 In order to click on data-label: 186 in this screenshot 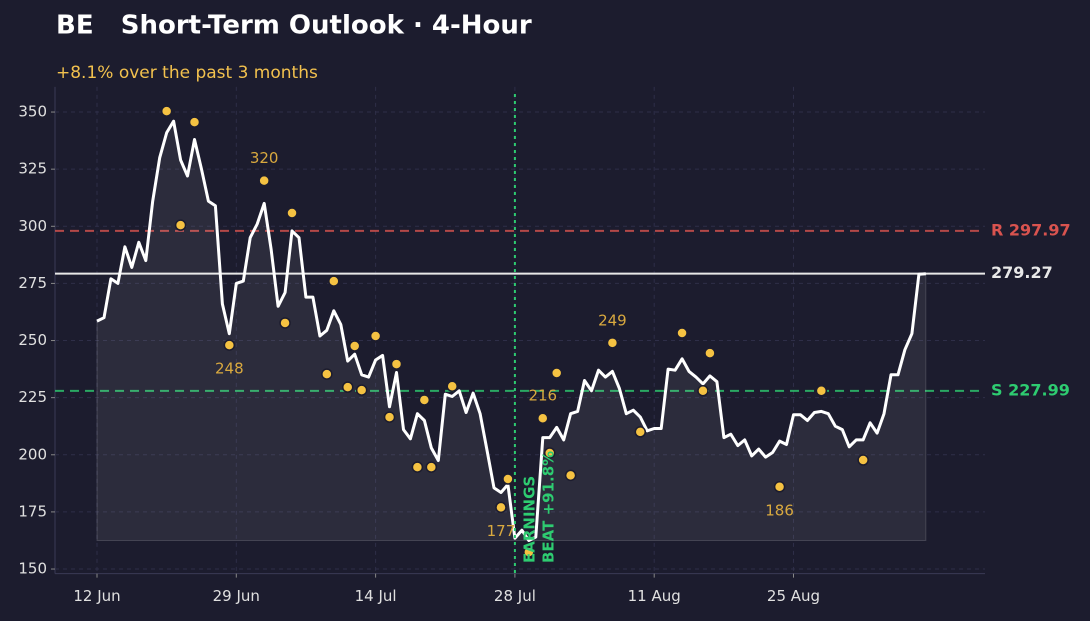, I will do `click(779, 510)`.